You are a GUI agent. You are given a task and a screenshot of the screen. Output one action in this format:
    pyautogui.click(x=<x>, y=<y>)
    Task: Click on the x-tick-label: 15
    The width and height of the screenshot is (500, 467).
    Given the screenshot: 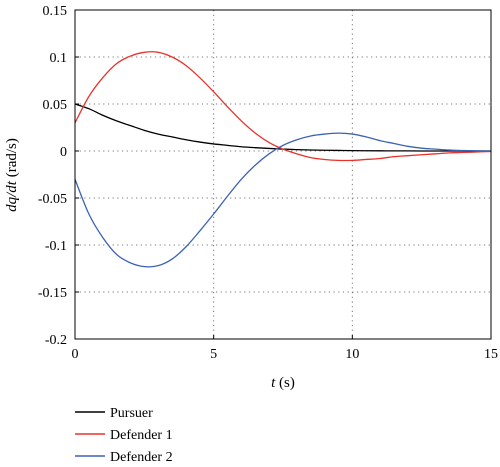 What is the action you would take?
    pyautogui.click(x=491, y=354)
    